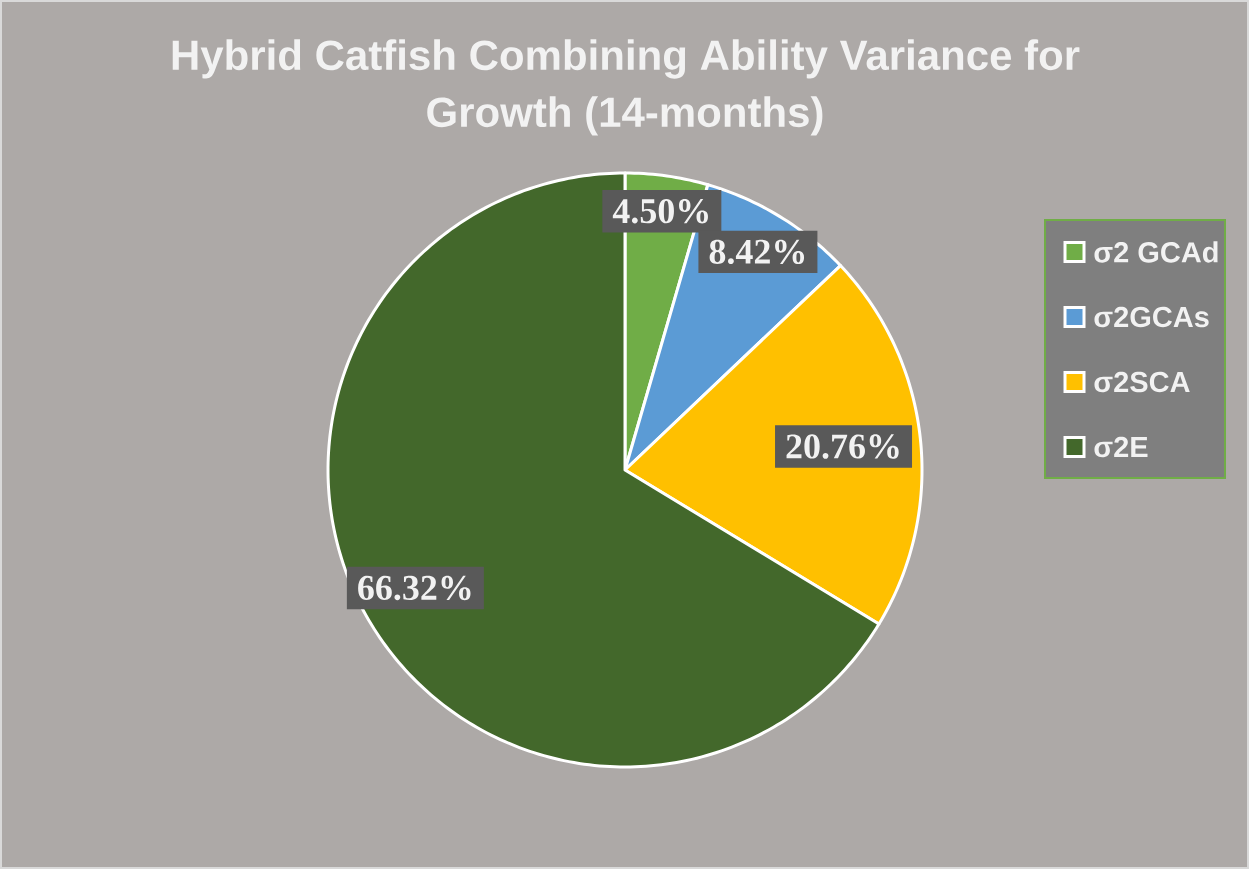 The image size is (1249, 869). I want to click on data-label: 4.50%, so click(660, 211).